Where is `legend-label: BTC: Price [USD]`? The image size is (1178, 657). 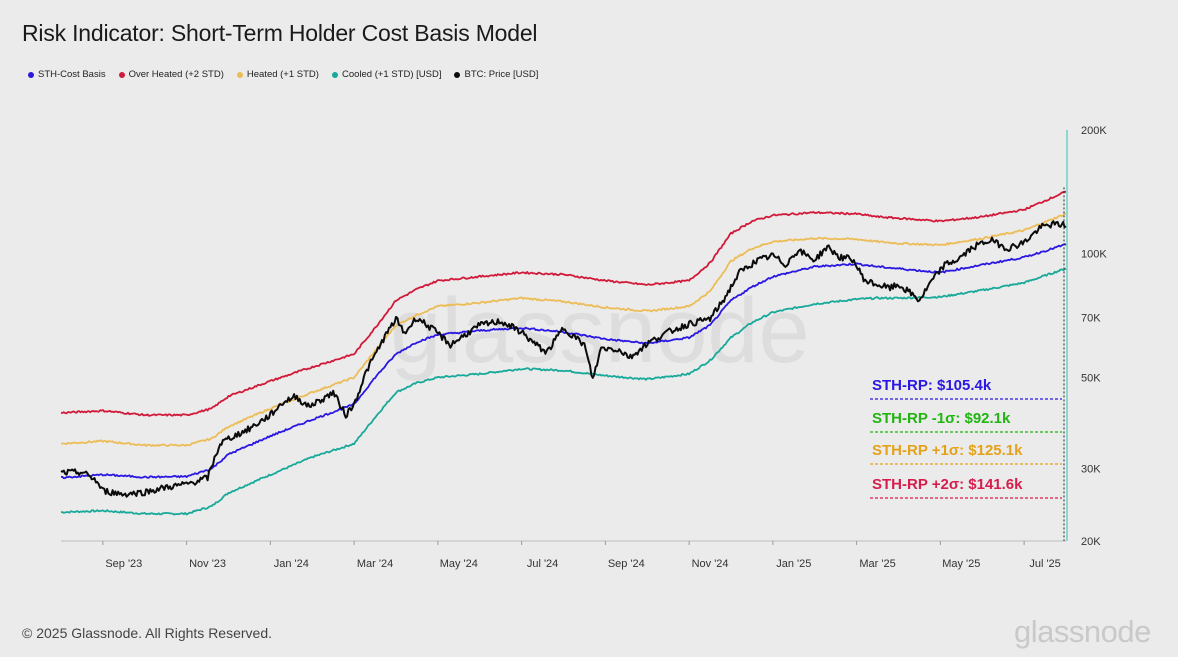
legend-label: BTC: Price [USD] is located at coordinates (501, 74).